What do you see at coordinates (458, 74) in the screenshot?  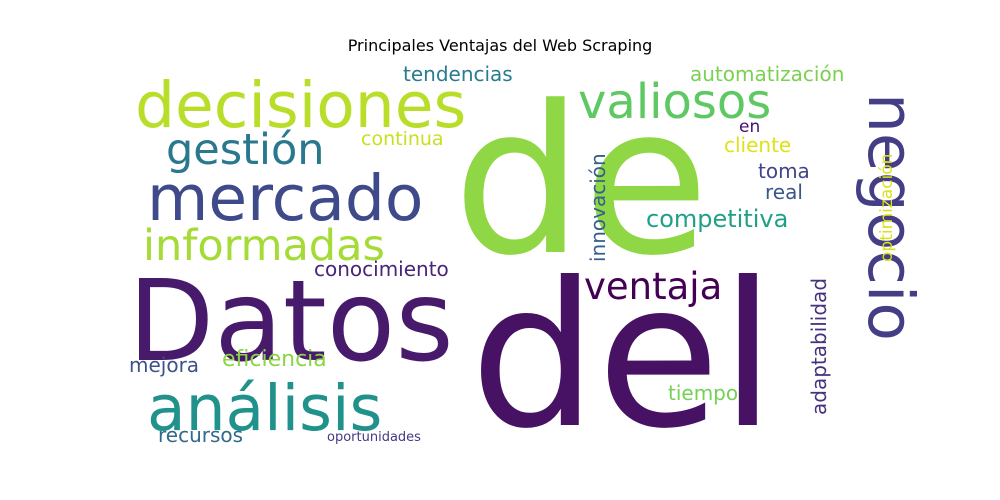 I see `word-tendencias: tendencias` at bounding box center [458, 74].